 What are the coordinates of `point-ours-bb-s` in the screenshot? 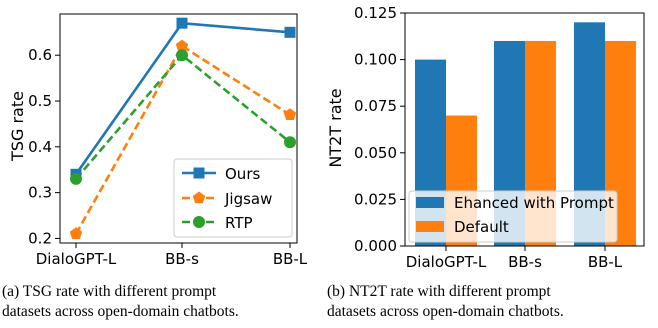 It's located at (182, 23).